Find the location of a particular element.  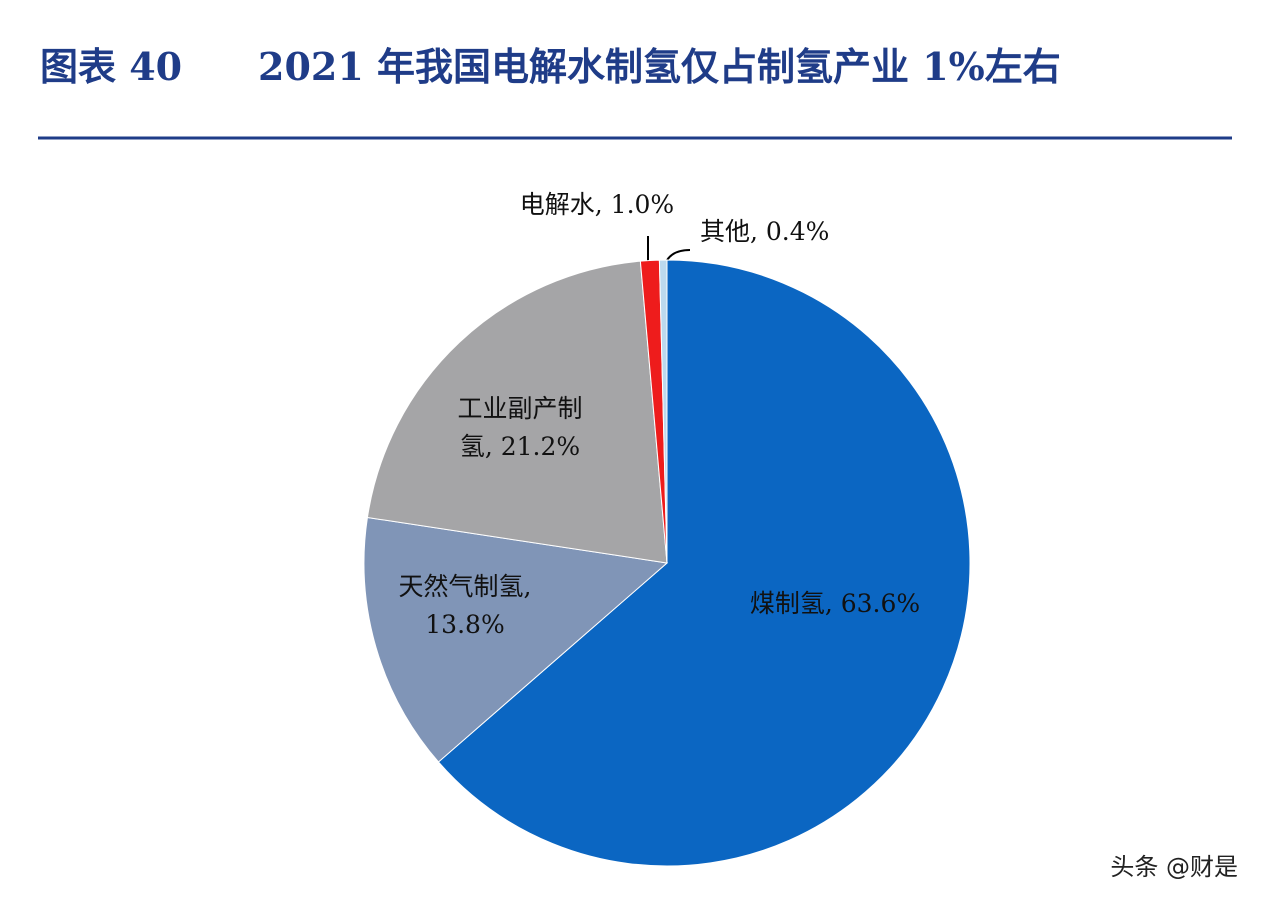

data-label: 电解水, 1.0% is located at coordinates (597, 204).